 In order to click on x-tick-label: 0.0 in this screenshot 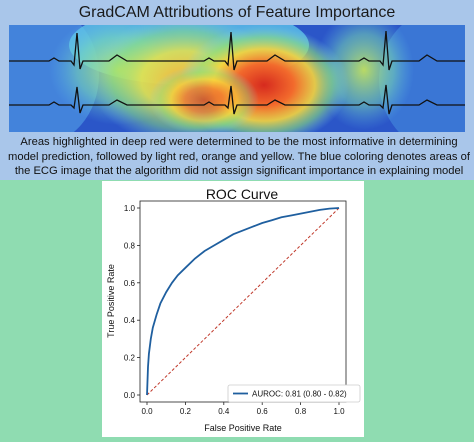, I will do `click(147, 411)`.